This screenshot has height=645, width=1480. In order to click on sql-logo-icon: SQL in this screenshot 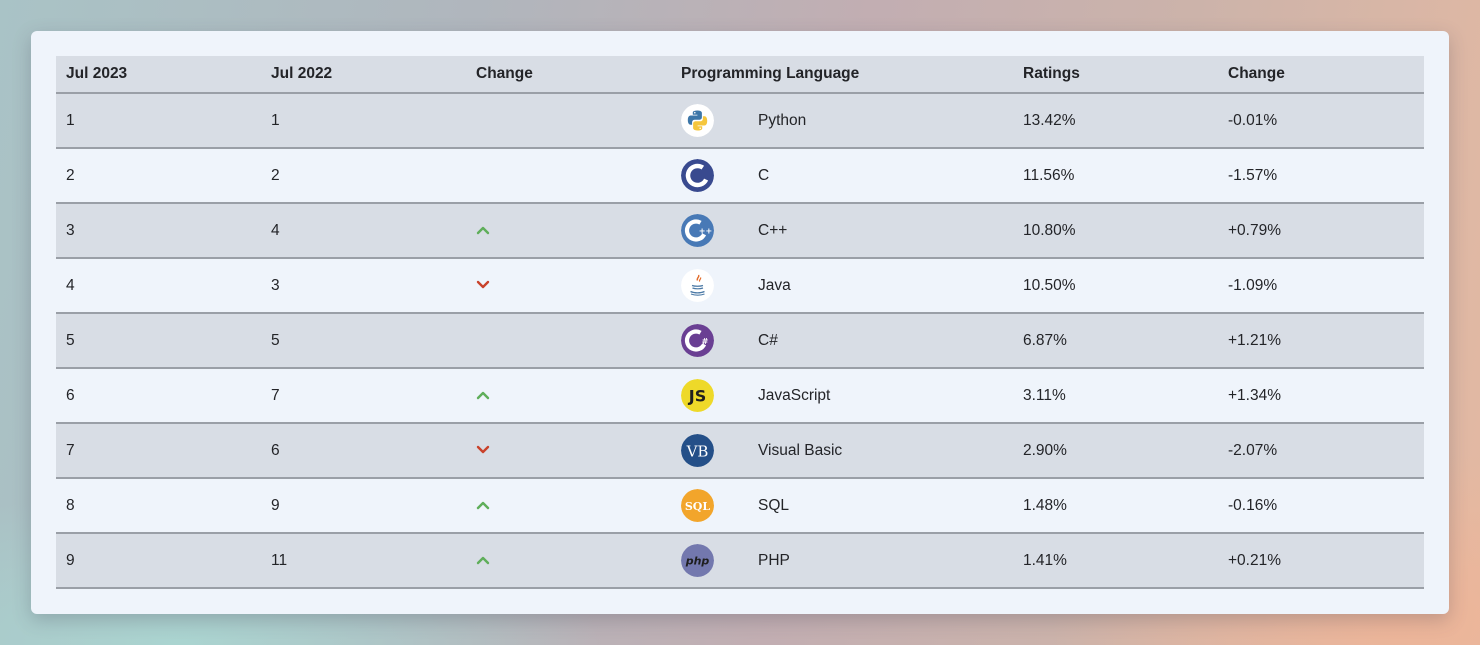, I will do `click(697, 505)`.